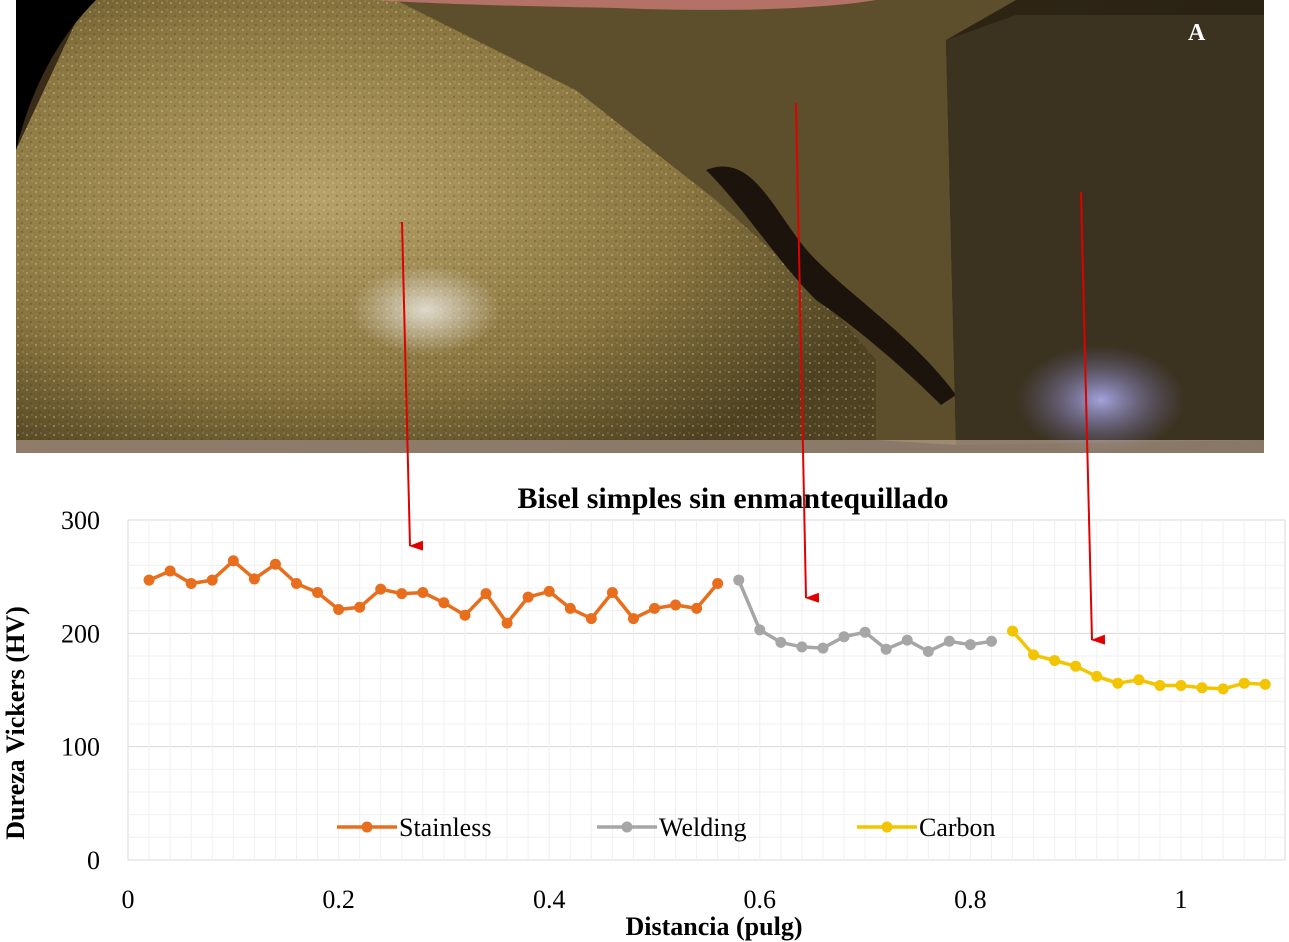 The image size is (1289, 942). Describe the element at coordinates (957, 827) in the screenshot. I see `legend-label-carbon: Carbon` at that location.